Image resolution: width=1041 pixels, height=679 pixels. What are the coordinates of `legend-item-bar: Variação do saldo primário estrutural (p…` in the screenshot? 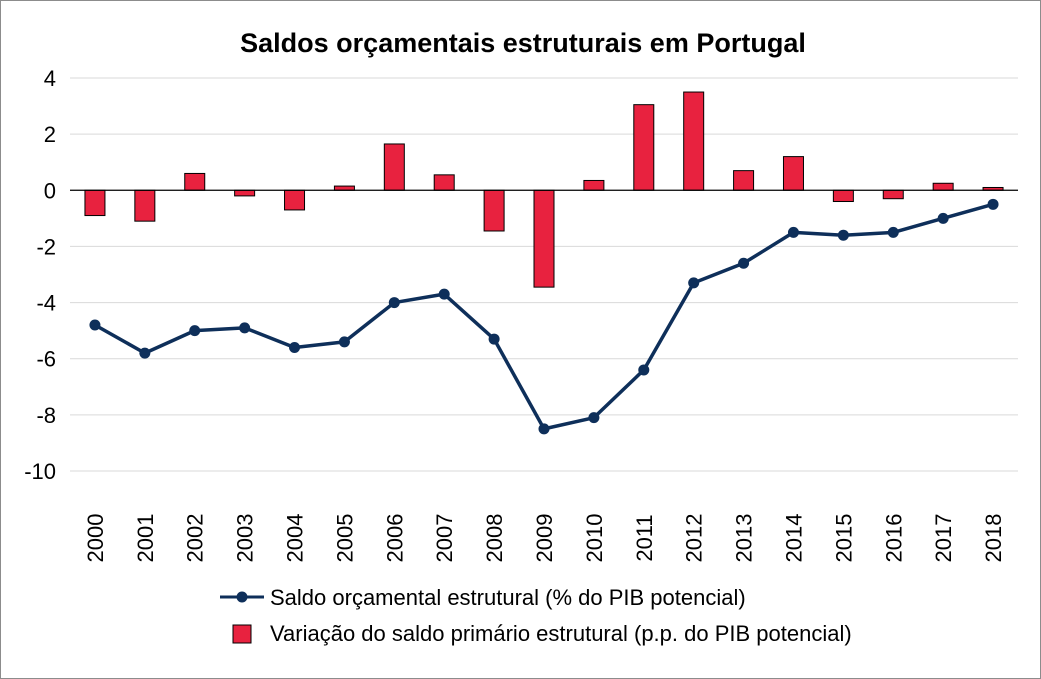 It's located at (542, 633).